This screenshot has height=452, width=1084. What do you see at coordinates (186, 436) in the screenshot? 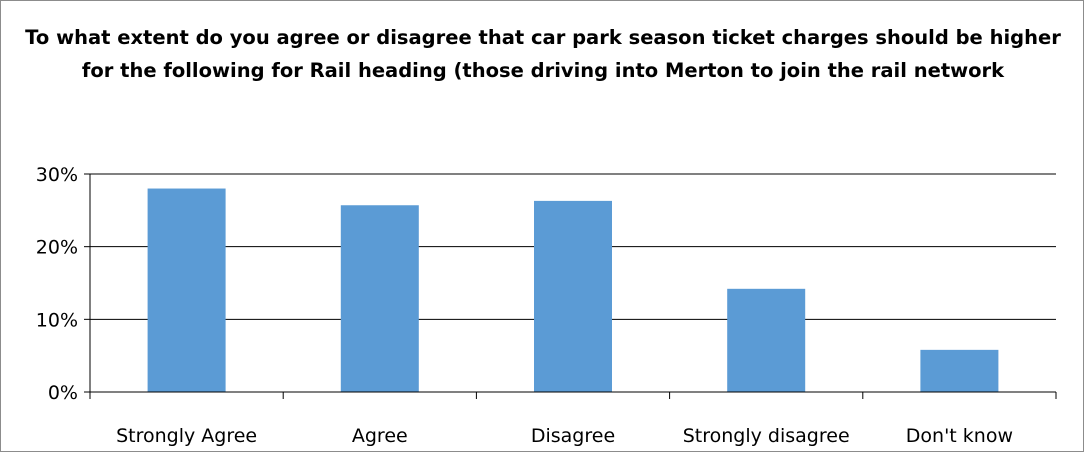
I see `x-tick-label: Strongly Agree` at bounding box center [186, 436].